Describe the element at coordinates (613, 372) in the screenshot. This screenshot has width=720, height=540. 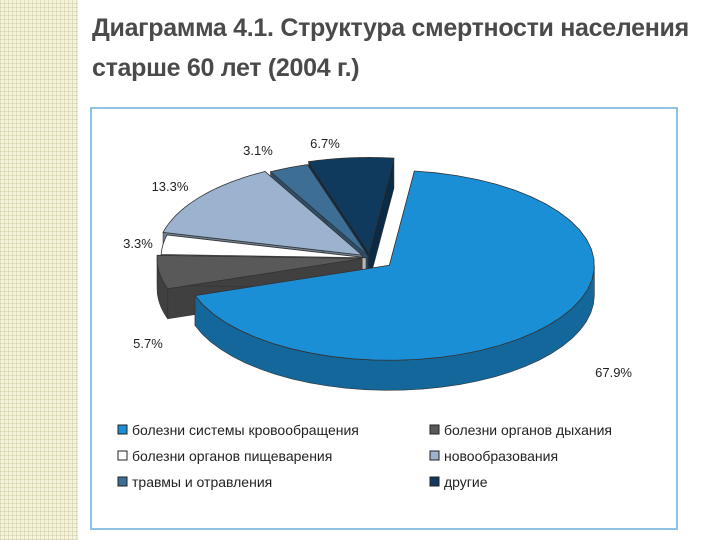
I see `data-label-0: 67.9%` at that location.